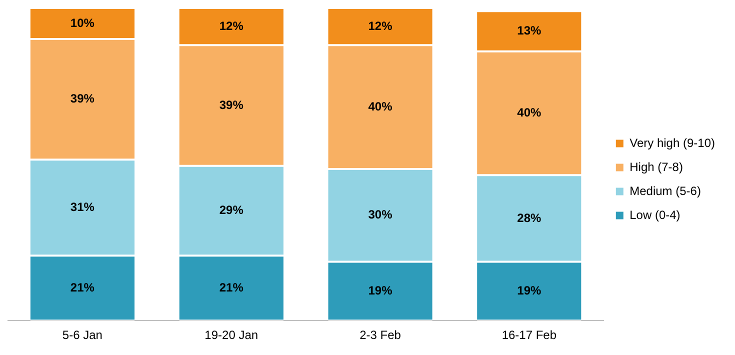 This screenshot has height=355, width=735. I want to click on data-label: 31%, so click(82, 207).